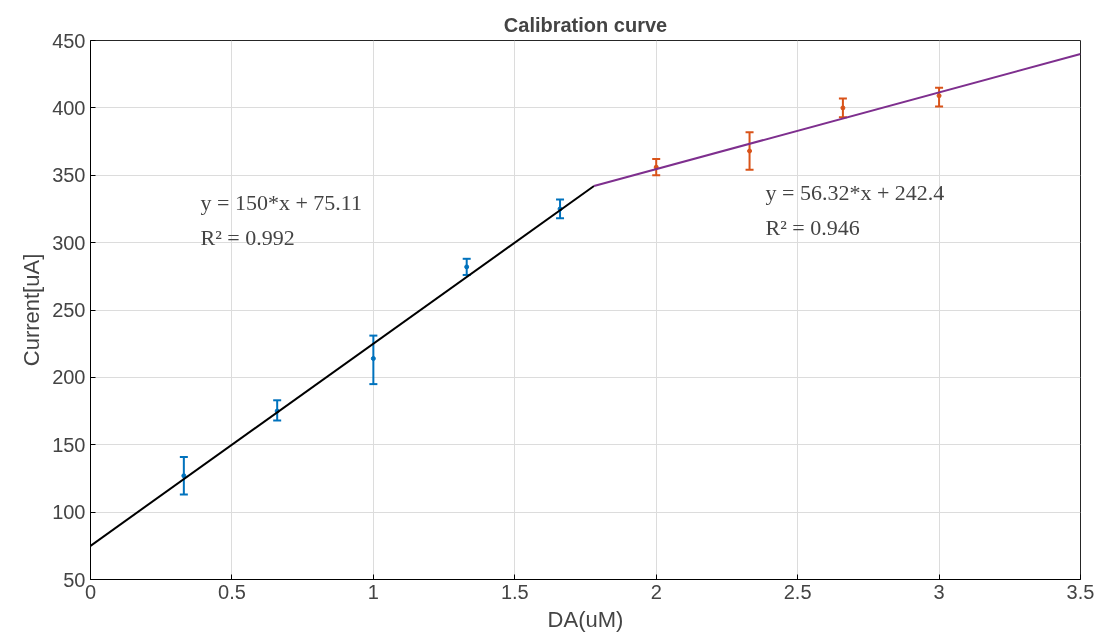  I want to click on y-tick-label: 400, so click(69, 107).